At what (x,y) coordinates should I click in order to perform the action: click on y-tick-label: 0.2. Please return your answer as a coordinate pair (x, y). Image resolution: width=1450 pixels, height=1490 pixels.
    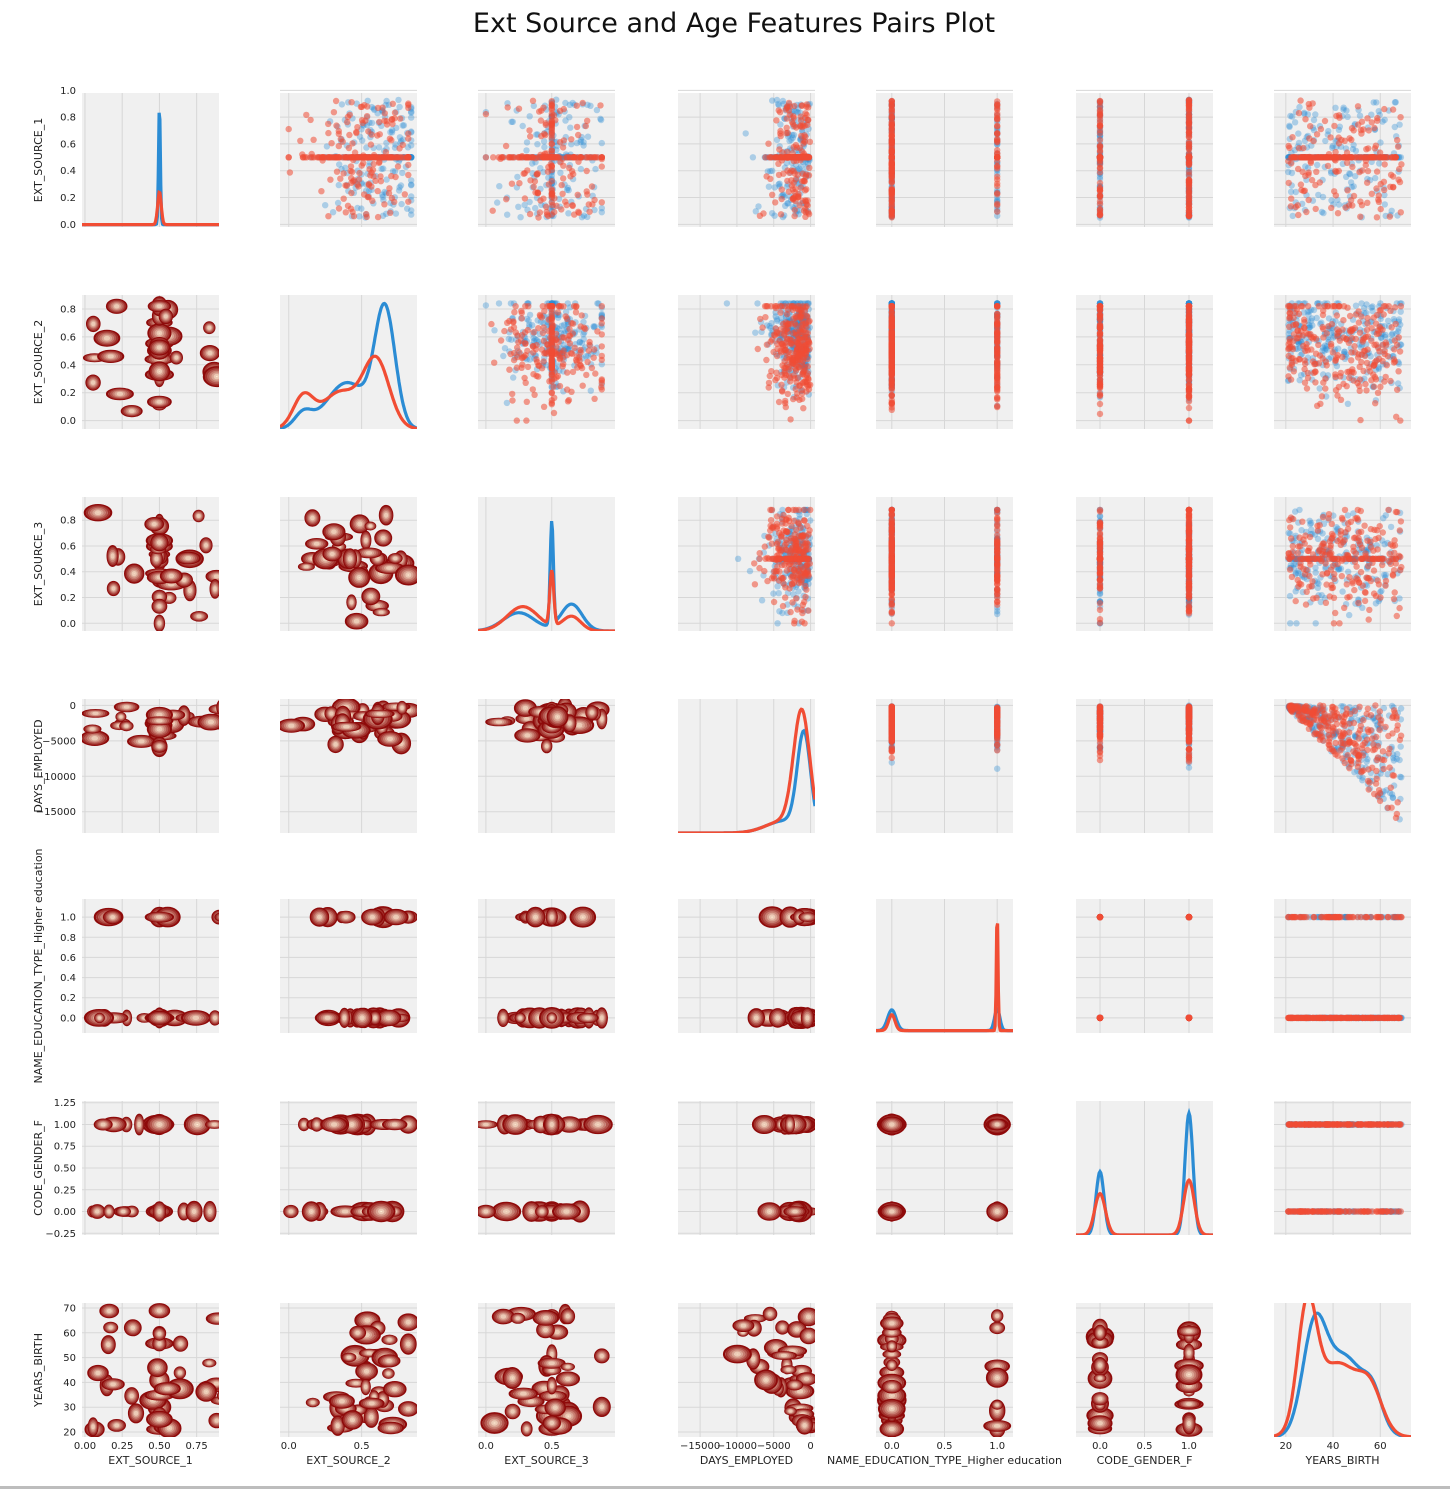
    Looking at the image, I should click on (68, 198).